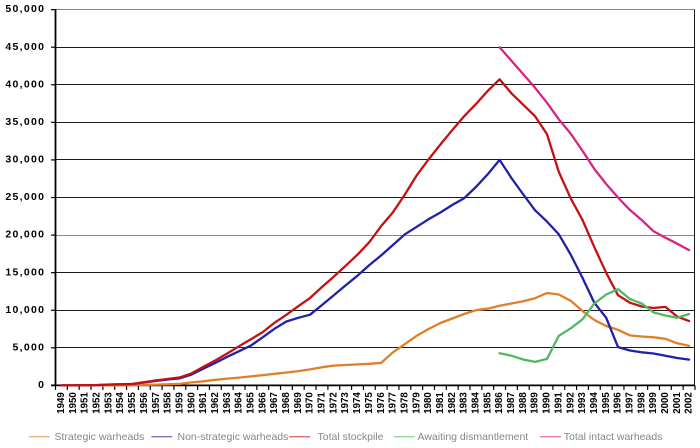 The image size is (700, 448). I want to click on svg-text: 1984, so click(475, 403).